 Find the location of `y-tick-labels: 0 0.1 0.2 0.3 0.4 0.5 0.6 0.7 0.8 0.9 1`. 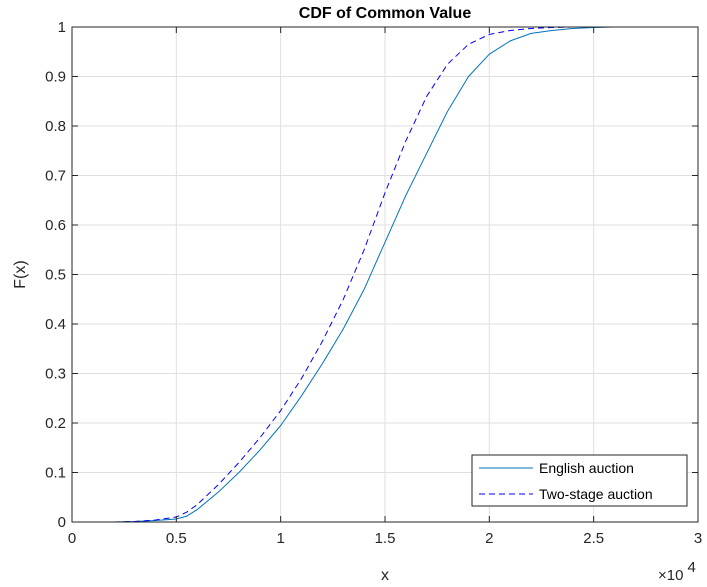

y-tick-labels: 0 0.1 0.2 0.3 0.4 0.5 0.6 0.7 0.8 0.9 1 is located at coordinates (55, 275).